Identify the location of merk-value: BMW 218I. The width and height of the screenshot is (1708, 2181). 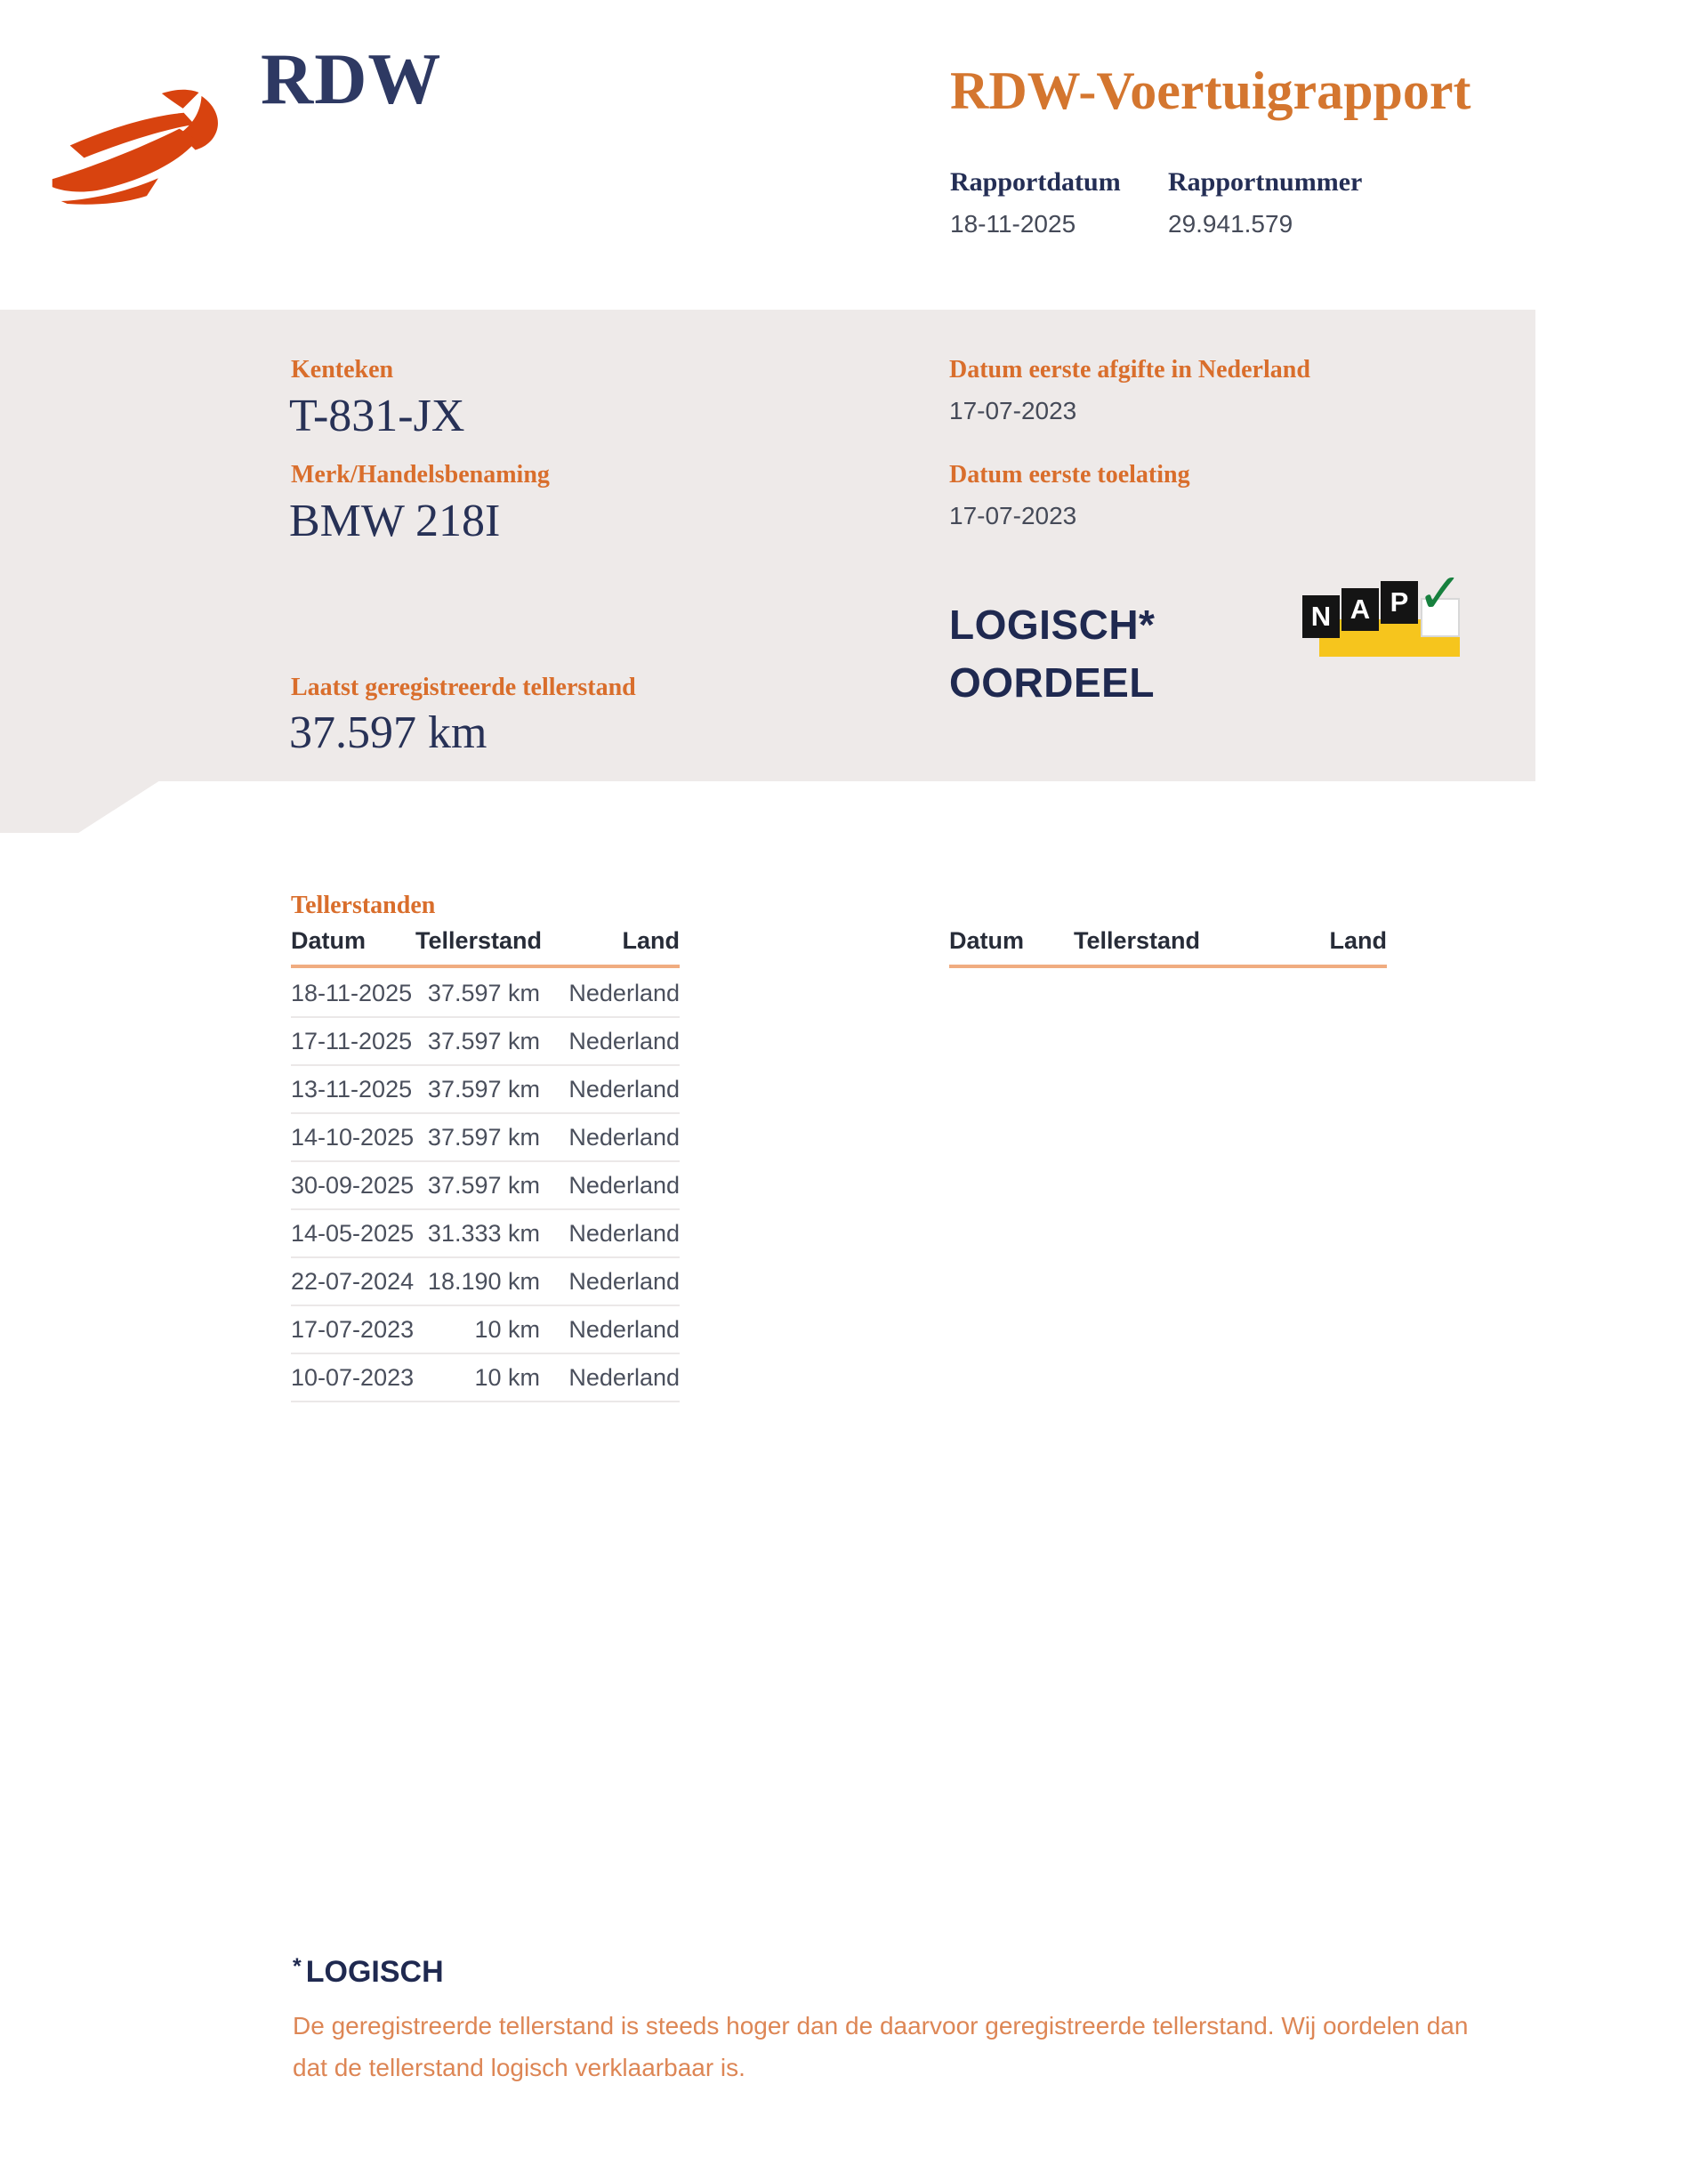
(395, 521).